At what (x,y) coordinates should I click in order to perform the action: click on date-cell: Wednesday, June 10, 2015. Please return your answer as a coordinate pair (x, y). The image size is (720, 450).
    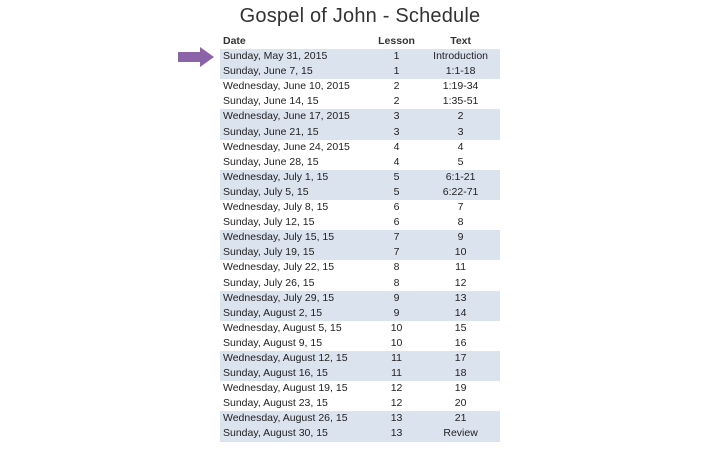
    Looking at the image, I should click on (286, 86).